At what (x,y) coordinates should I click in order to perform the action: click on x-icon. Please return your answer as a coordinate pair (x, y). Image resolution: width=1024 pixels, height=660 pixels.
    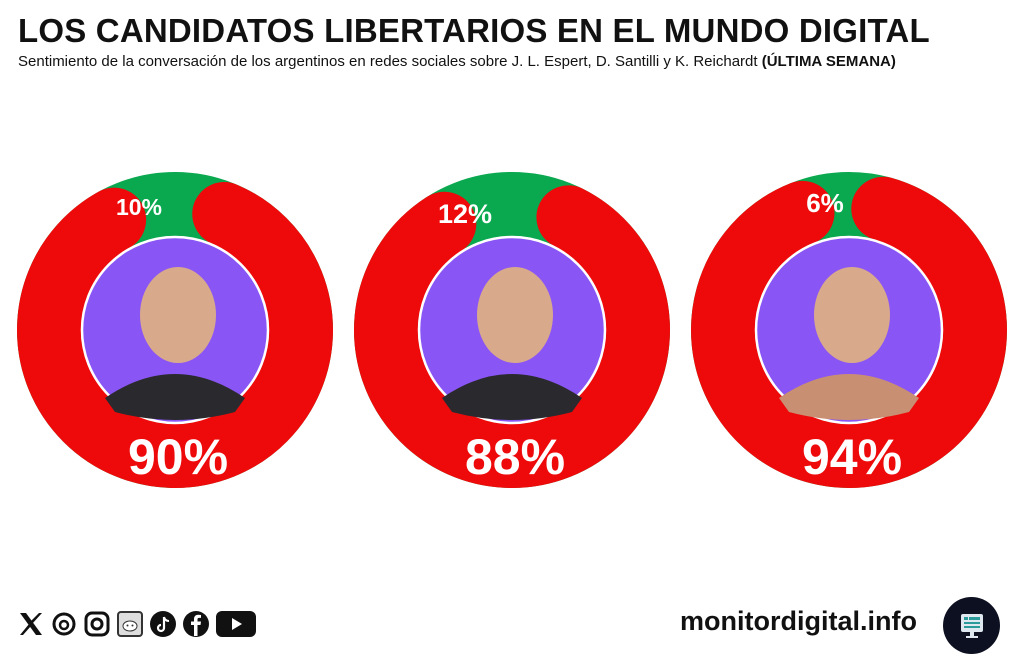
    Looking at the image, I should click on (31, 624).